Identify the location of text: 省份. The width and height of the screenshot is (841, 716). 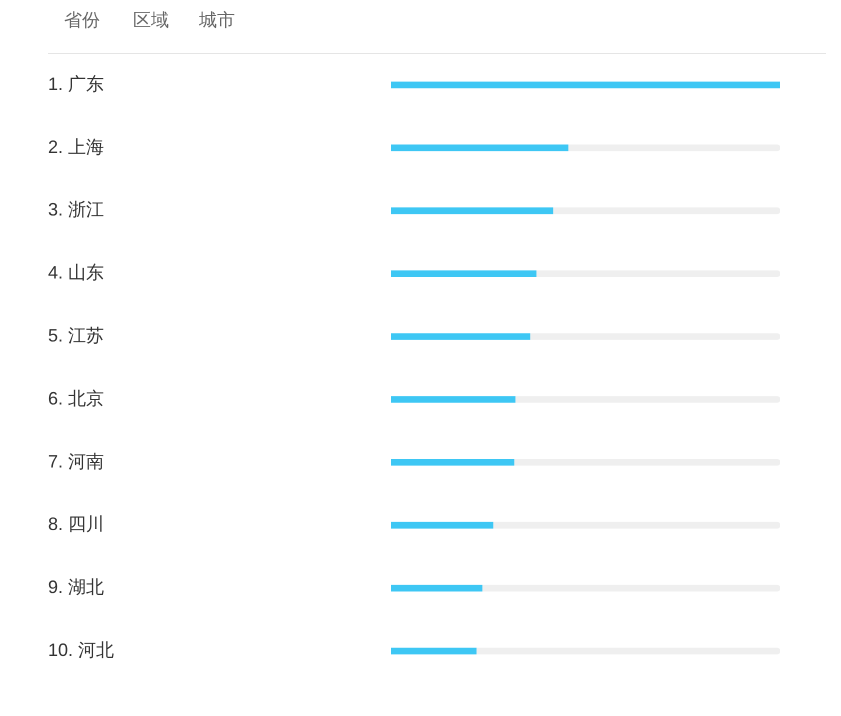
(82, 20).